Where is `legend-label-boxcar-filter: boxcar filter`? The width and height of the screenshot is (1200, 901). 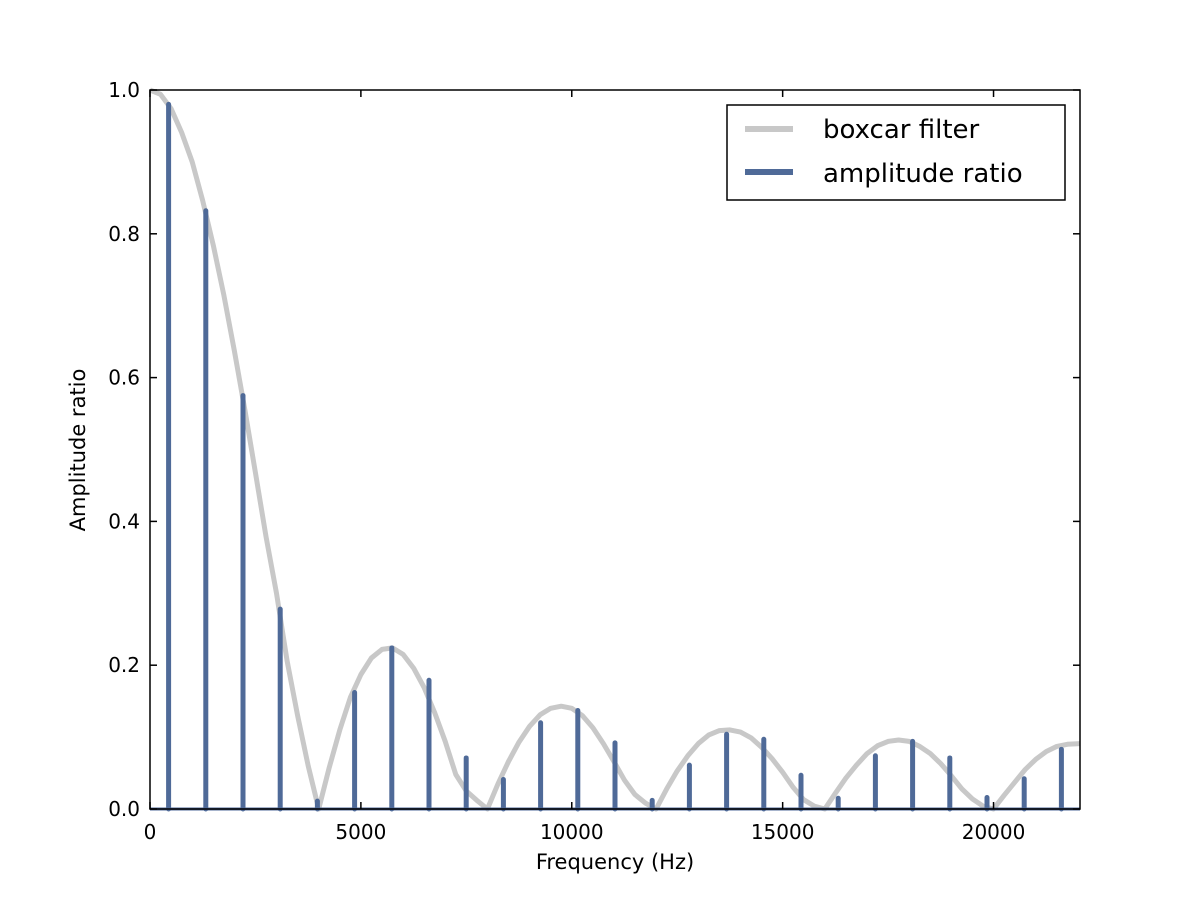
legend-label-boxcar-filter: boxcar filter is located at coordinates (901, 130).